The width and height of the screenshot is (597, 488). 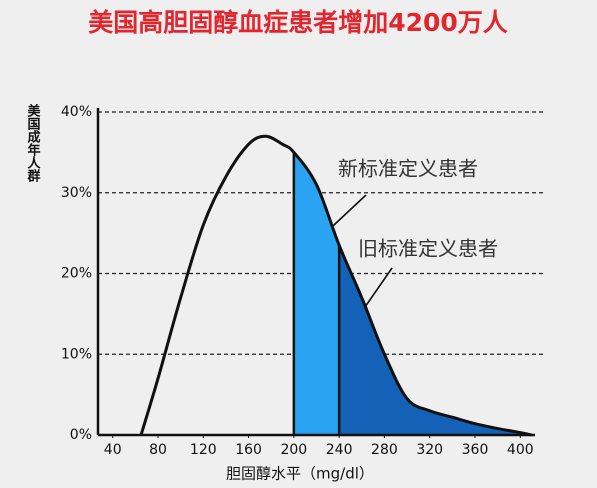 I want to click on x-tick-label: 280, so click(x=384, y=450).